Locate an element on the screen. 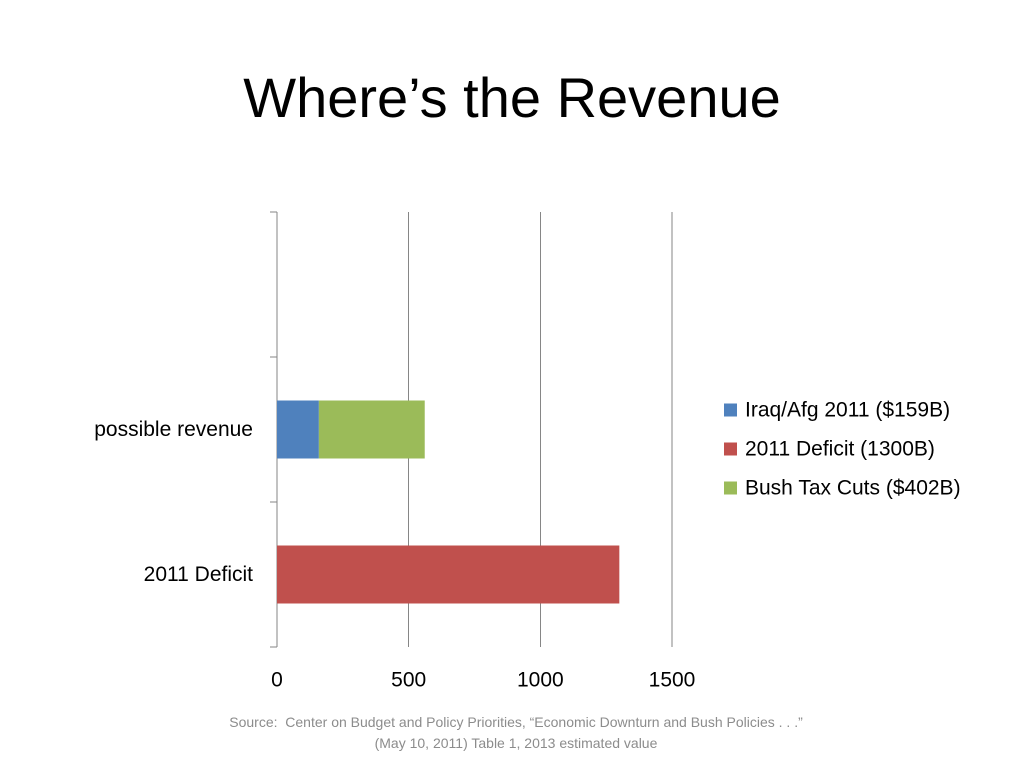 The image size is (1024, 768). slide-title: Where’s the Revenue is located at coordinates (512, 97).